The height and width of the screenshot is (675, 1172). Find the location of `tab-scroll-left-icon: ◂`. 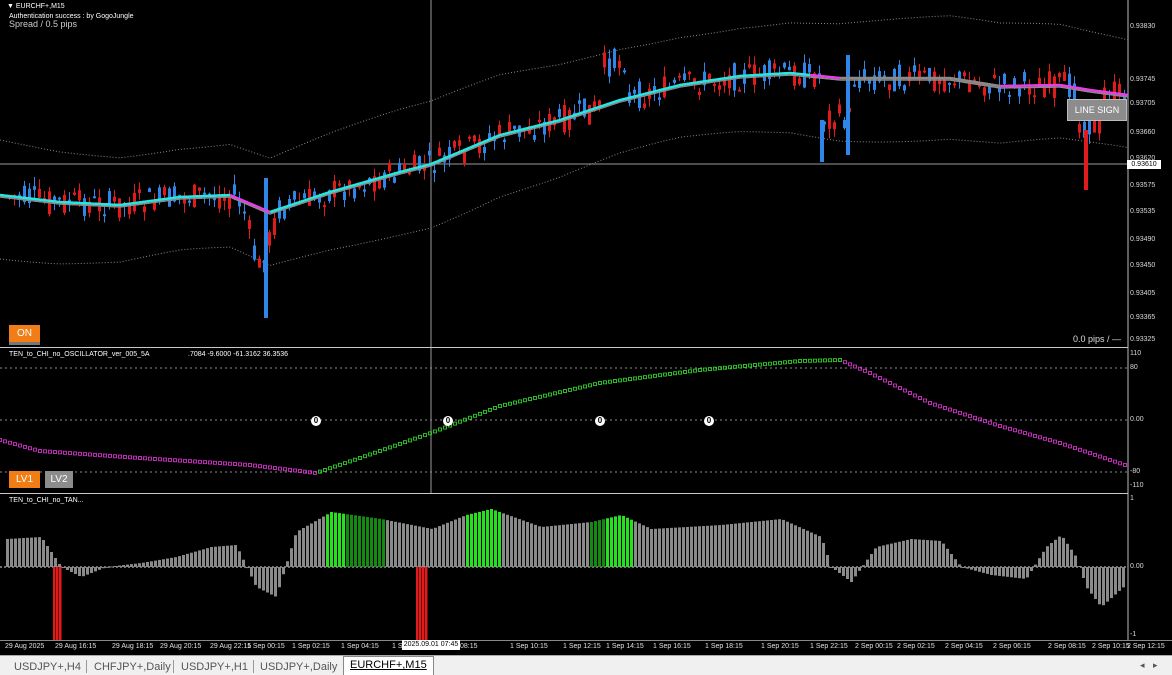

tab-scroll-left-icon: ◂ is located at coordinates (1142, 665).